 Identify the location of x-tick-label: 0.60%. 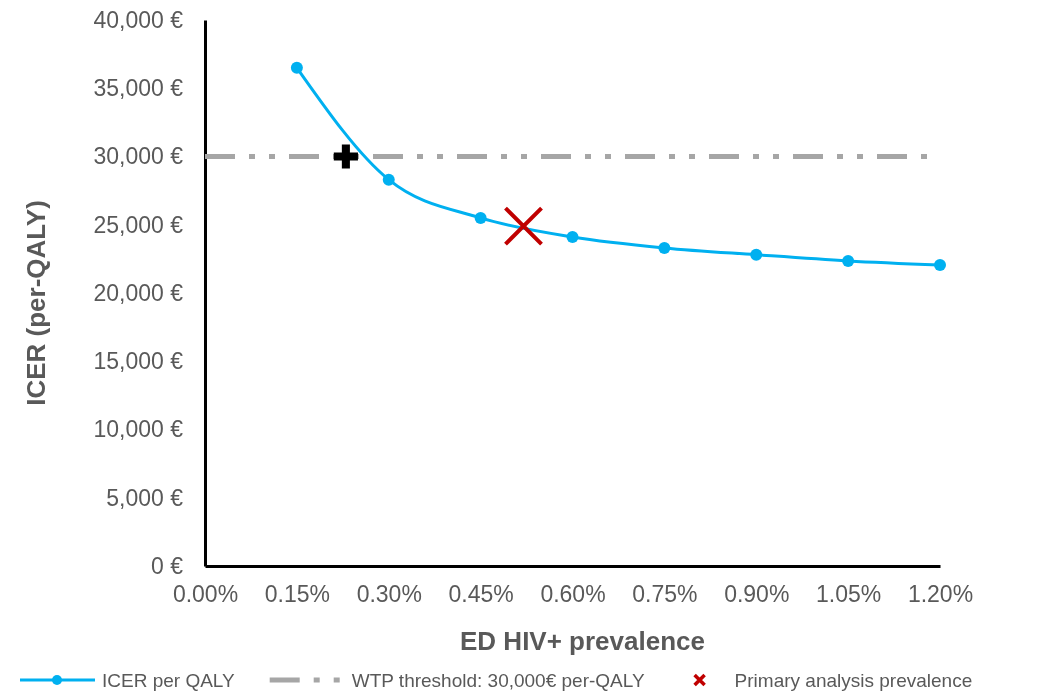
(573, 594).